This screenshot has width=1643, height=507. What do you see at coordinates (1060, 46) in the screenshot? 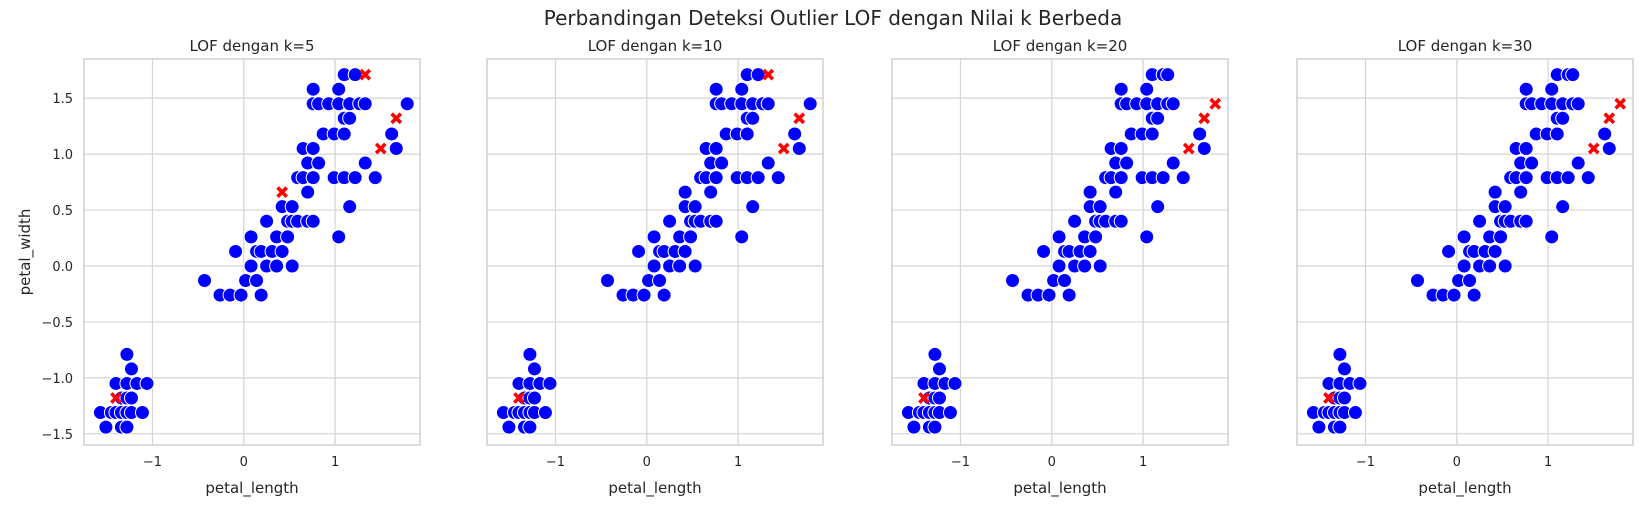
I see `subplot-title: LOF dengan k=20` at bounding box center [1060, 46].